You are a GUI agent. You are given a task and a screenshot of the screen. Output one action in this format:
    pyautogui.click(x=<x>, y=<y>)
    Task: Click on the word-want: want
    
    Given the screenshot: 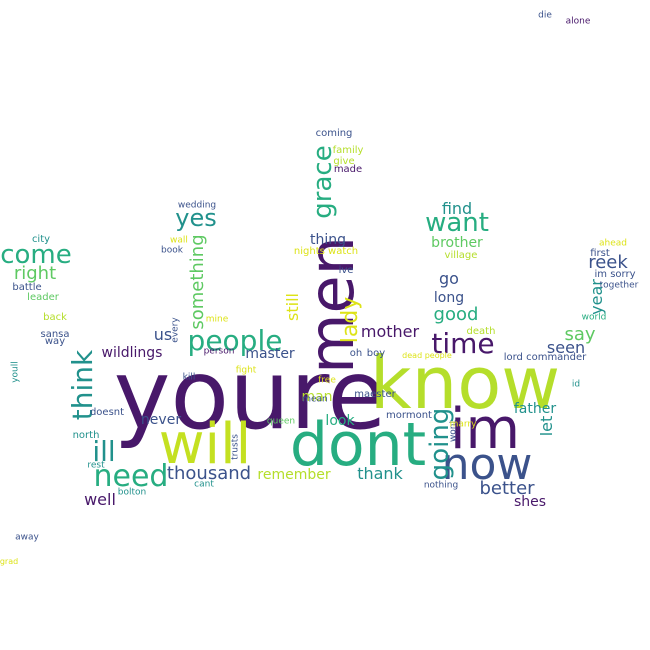 What is the action you would take?
    pyautogui.click(x=457, y=223)
    